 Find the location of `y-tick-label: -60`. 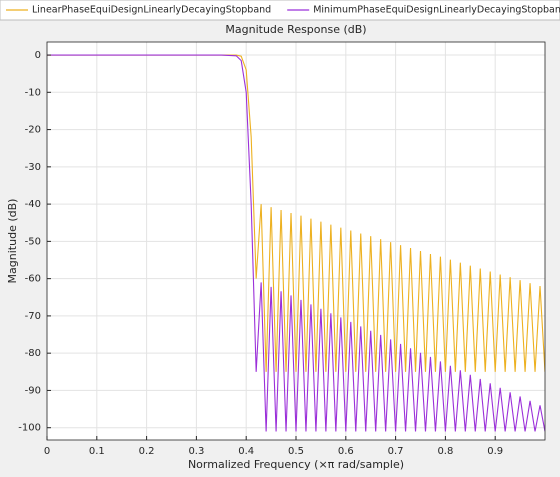

y-tick-label: -60 is located at coordinates (33, 279).